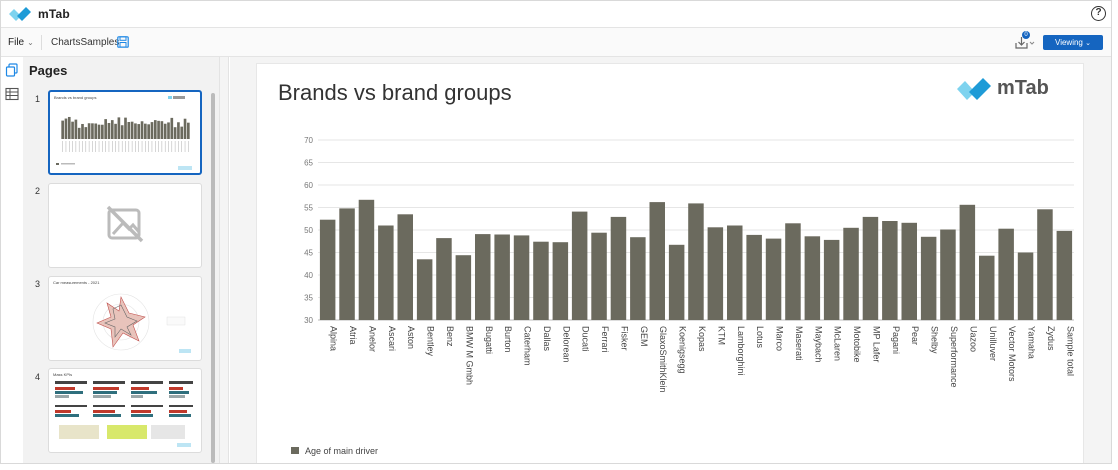 This screenshot has height=470, width=1118. Describe the element at coordinates (1069, 42) in the screenshot. I see `viewing-label: Viewing` at that location.